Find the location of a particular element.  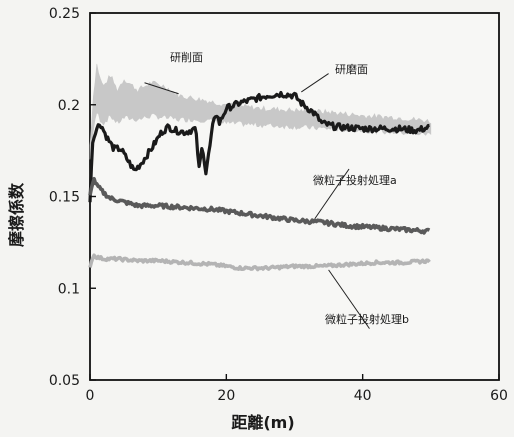

series-line-微粒子投射処理a is located at coordinates (259, 205).